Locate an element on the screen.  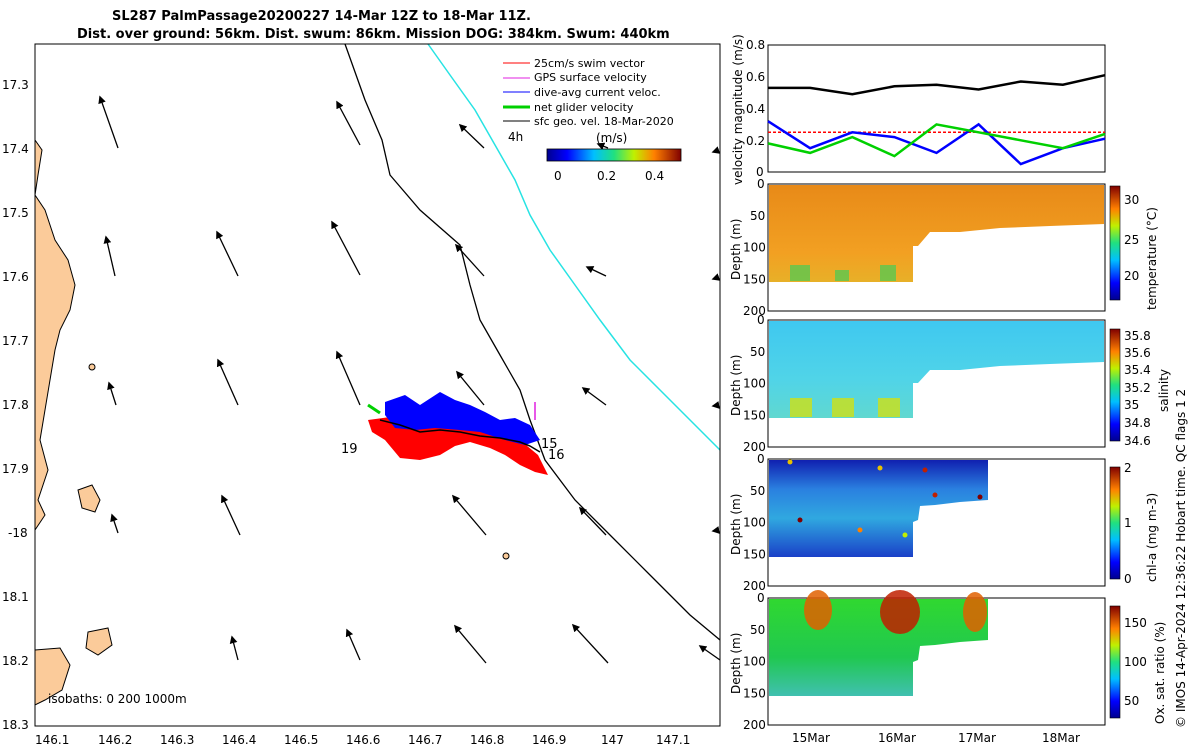
chla-cb-tick: 2 is located at coordinates (1128, 468).